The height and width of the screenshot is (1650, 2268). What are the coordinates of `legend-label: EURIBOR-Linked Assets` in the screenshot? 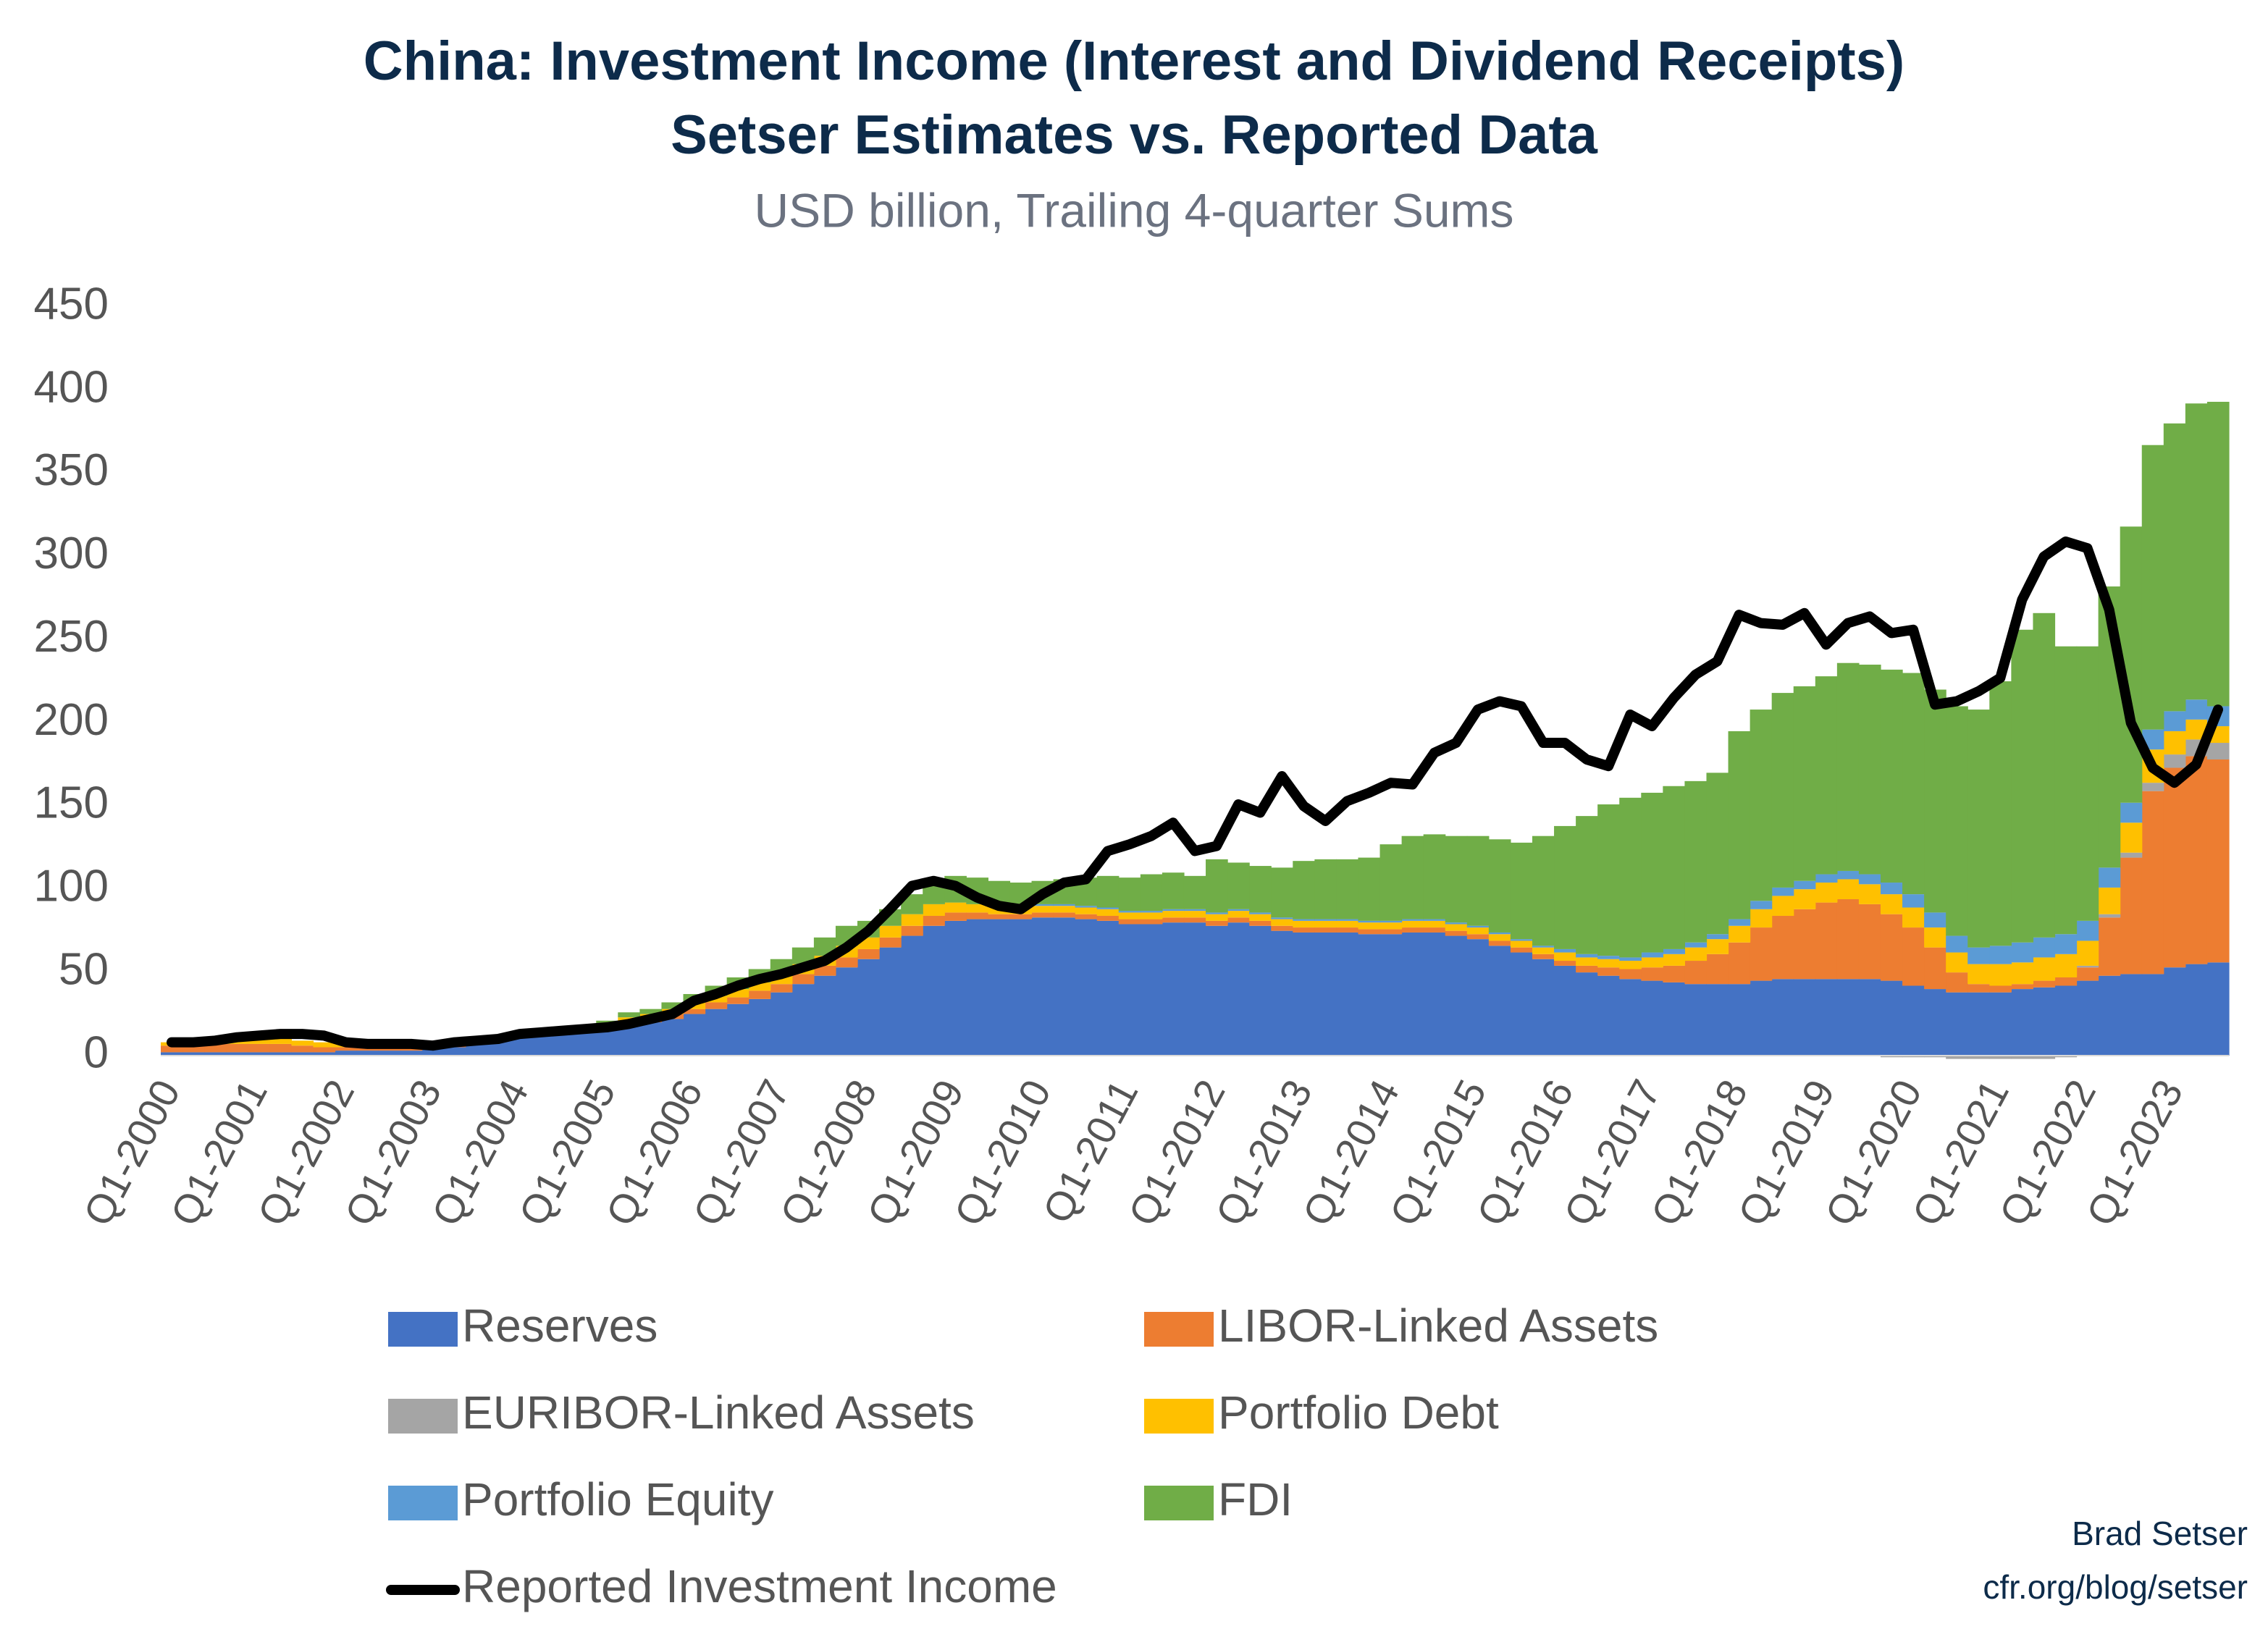 It's located at (718, 1412).